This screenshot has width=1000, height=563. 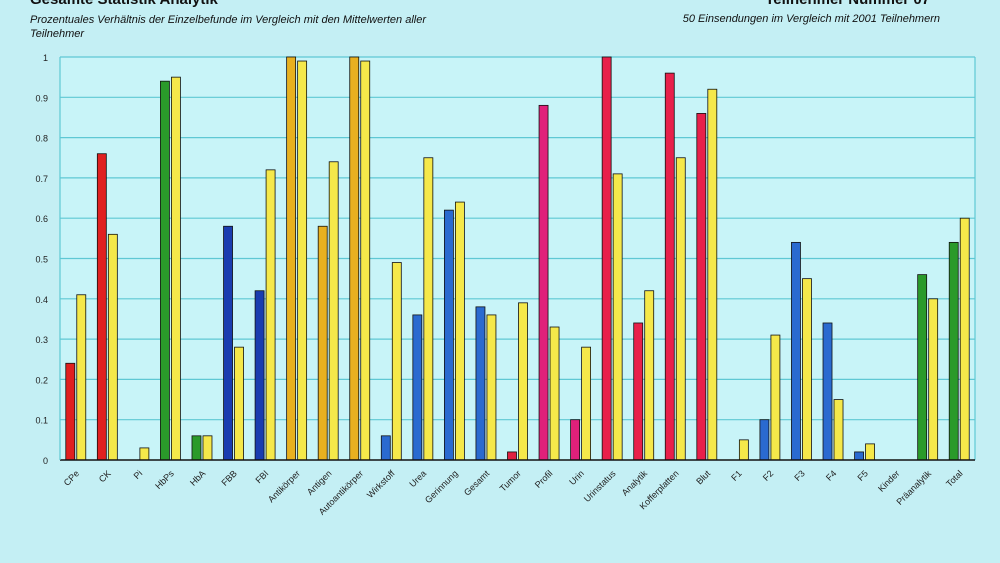 I want to click on x-tick-label: Kinder, so click(x=888, y=480).